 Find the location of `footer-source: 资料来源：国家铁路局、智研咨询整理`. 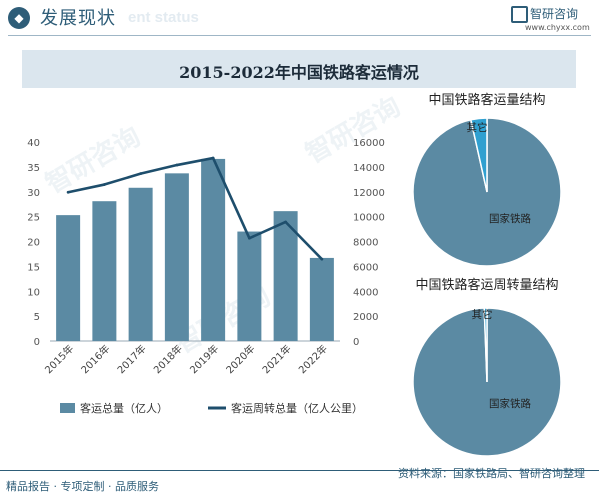

footer-source: 资料来源：国家铁路局、智研咨询整理 is located at coordinates (491, 473).